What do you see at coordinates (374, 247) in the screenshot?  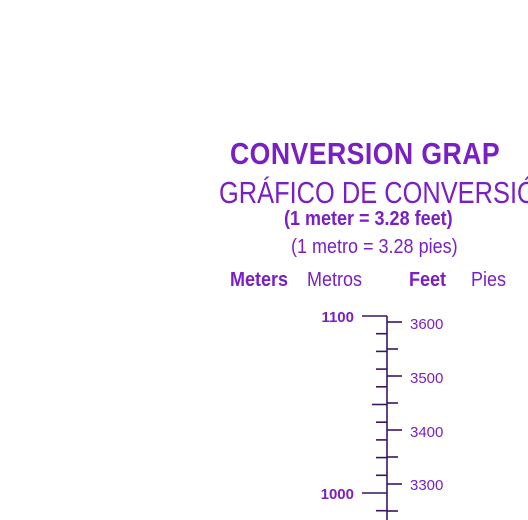 I see `conversion-equation-spanish: (1 metro = 3.28 pies)` at bounding box center [374, 247].